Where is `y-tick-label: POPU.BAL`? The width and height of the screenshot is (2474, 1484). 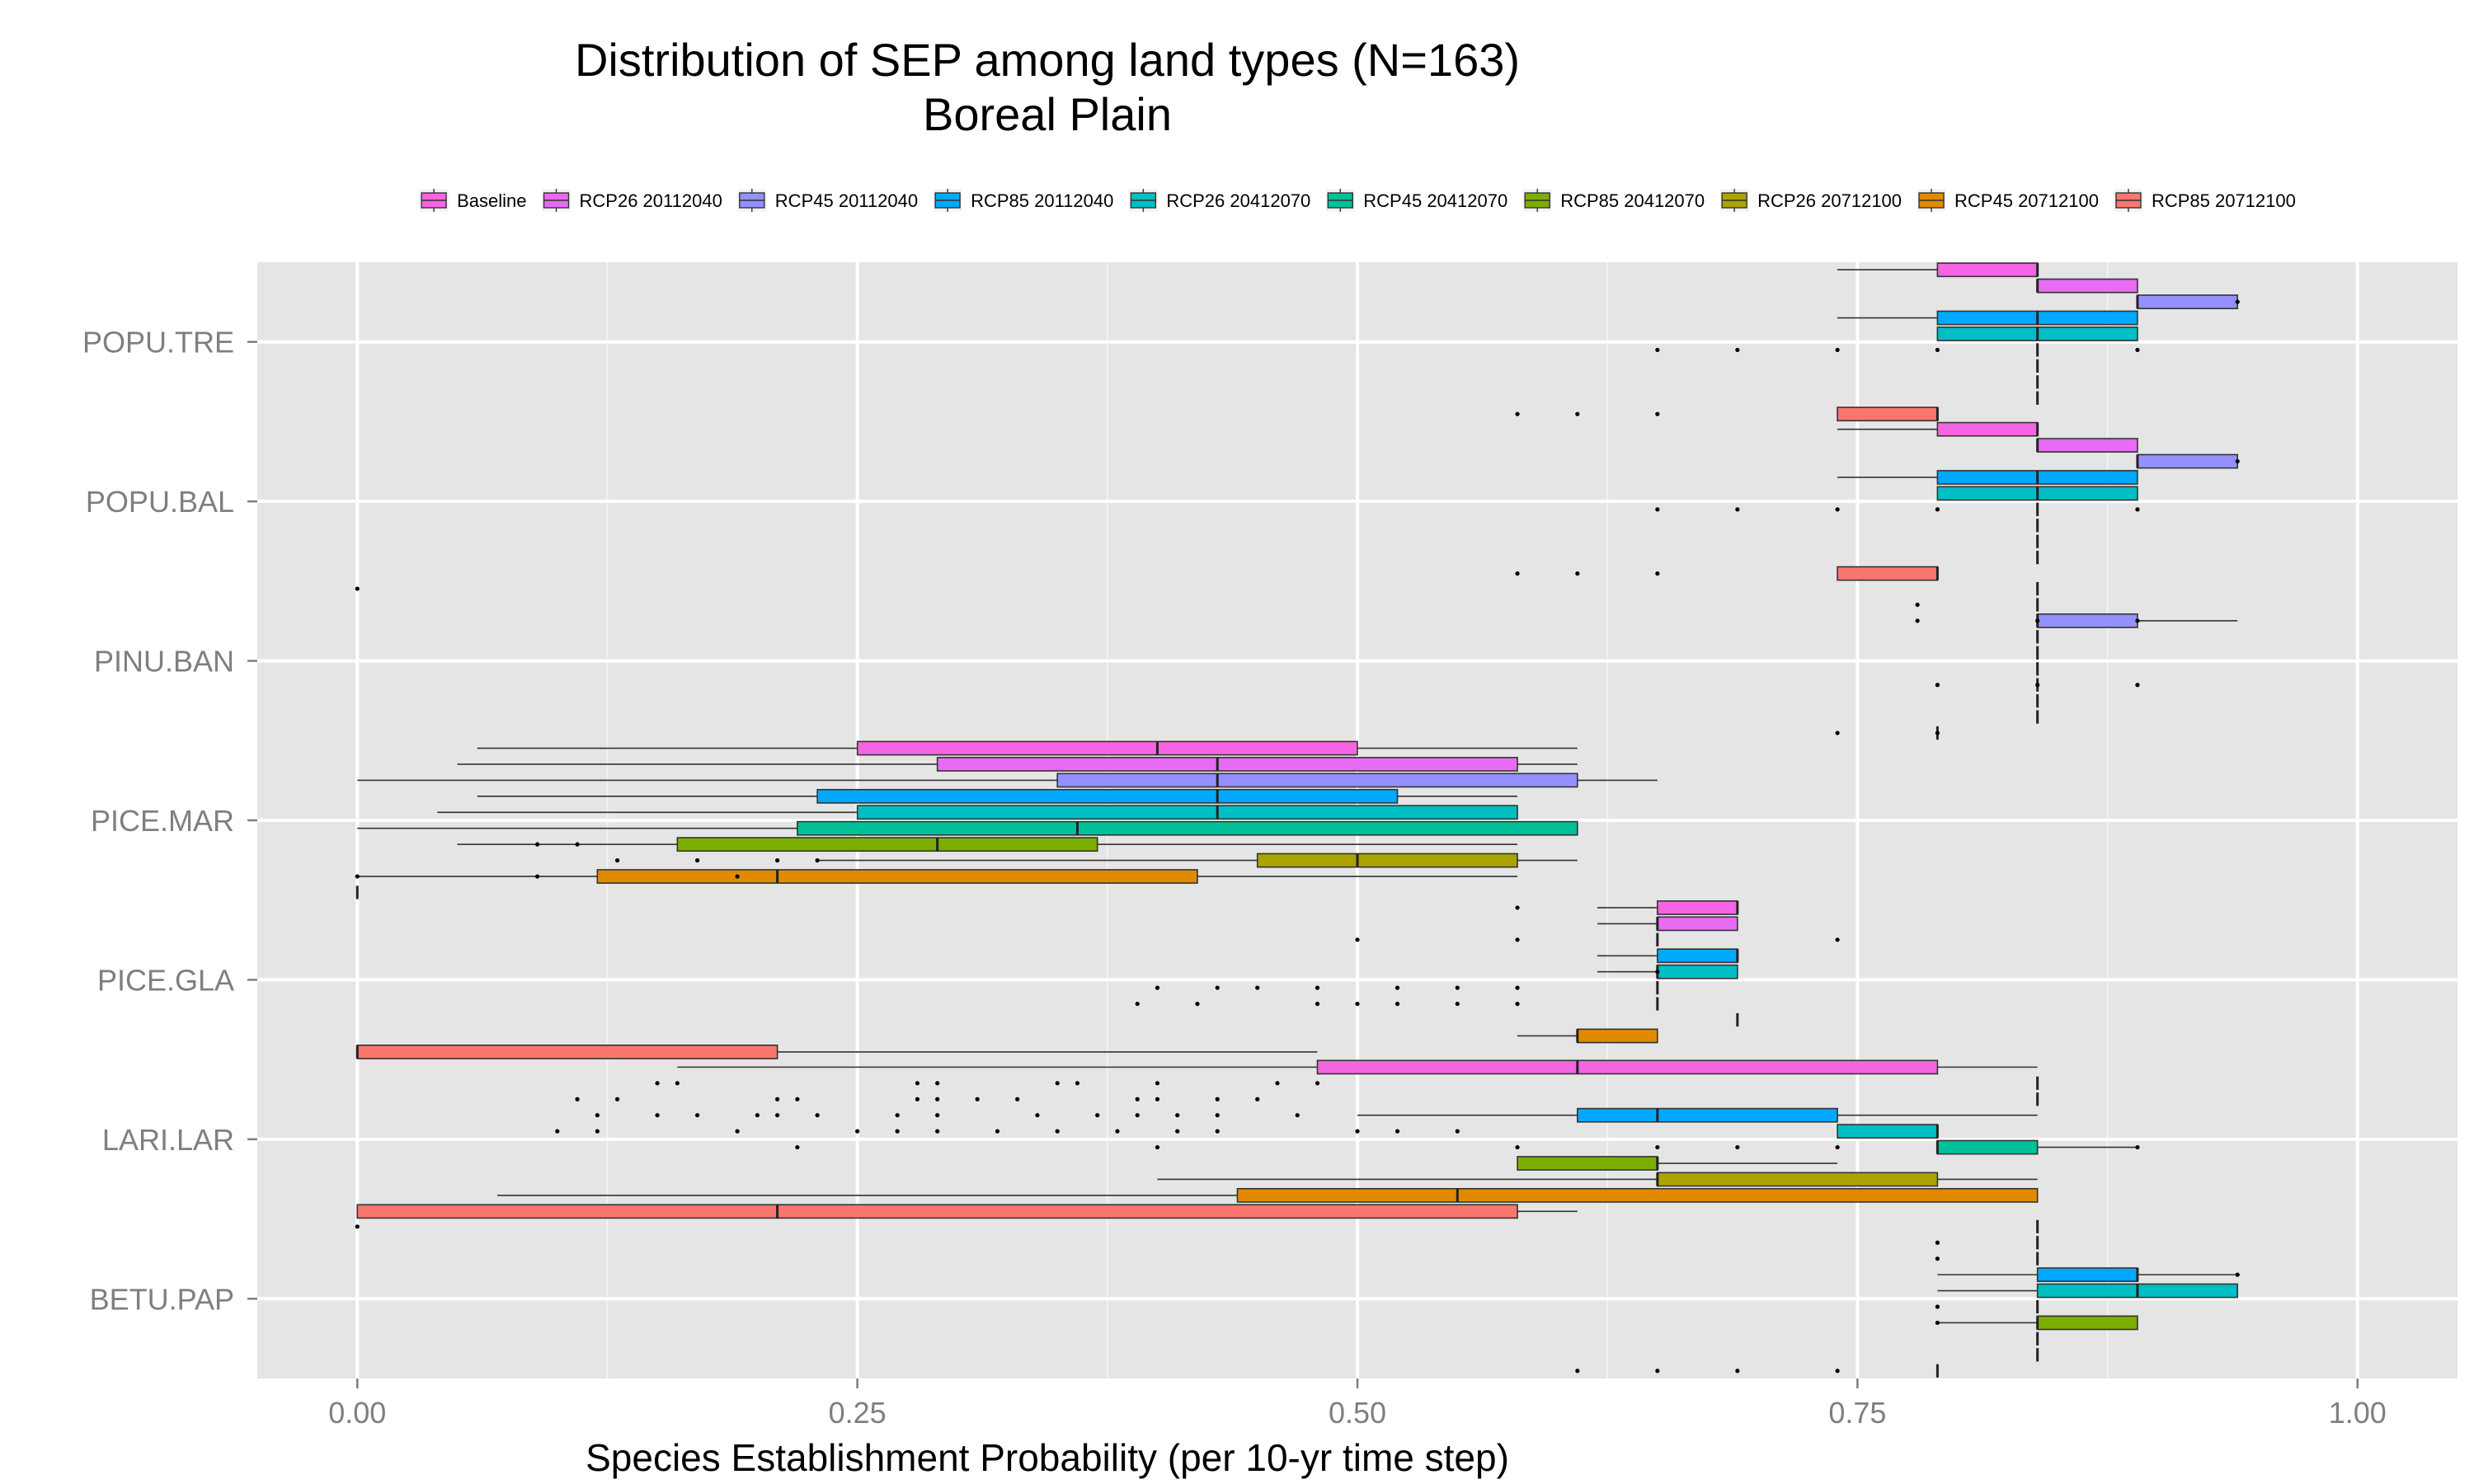
y-tick-label: POPU.BAL is located at coordinates (160, 502).